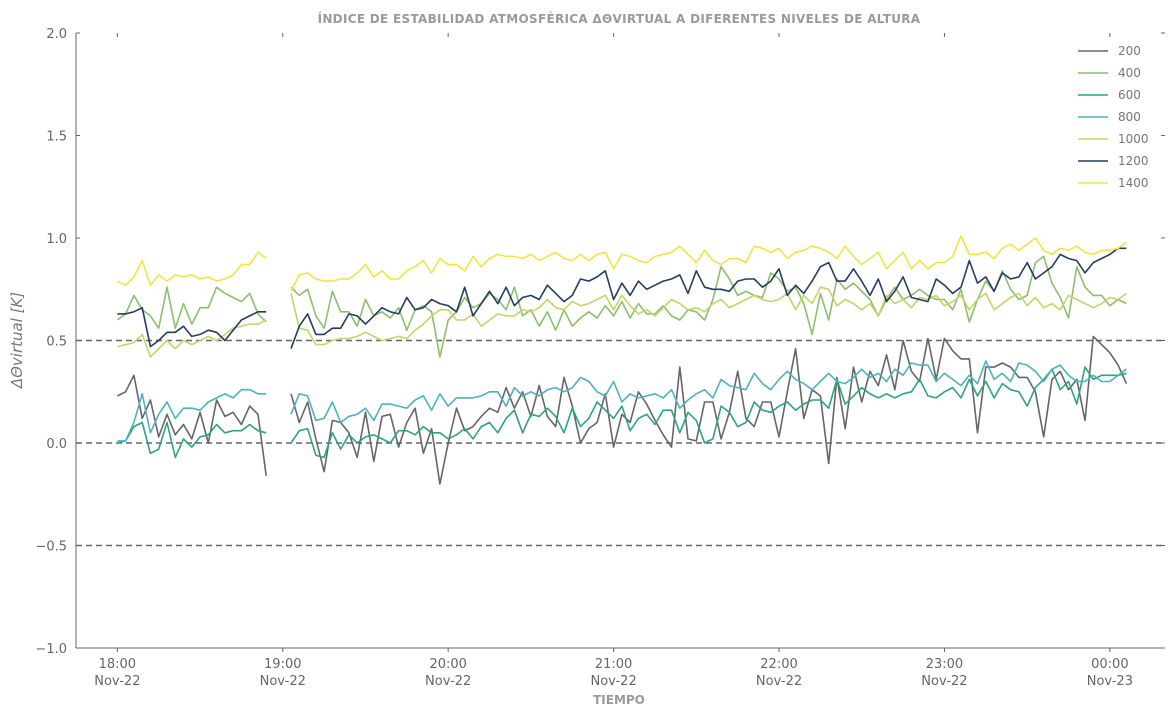 This screenshot has height=716, width=1171. Describe the element at coordinates (117, 664) in the screenshot. I see `x-tick-label: 18:00` at that location.